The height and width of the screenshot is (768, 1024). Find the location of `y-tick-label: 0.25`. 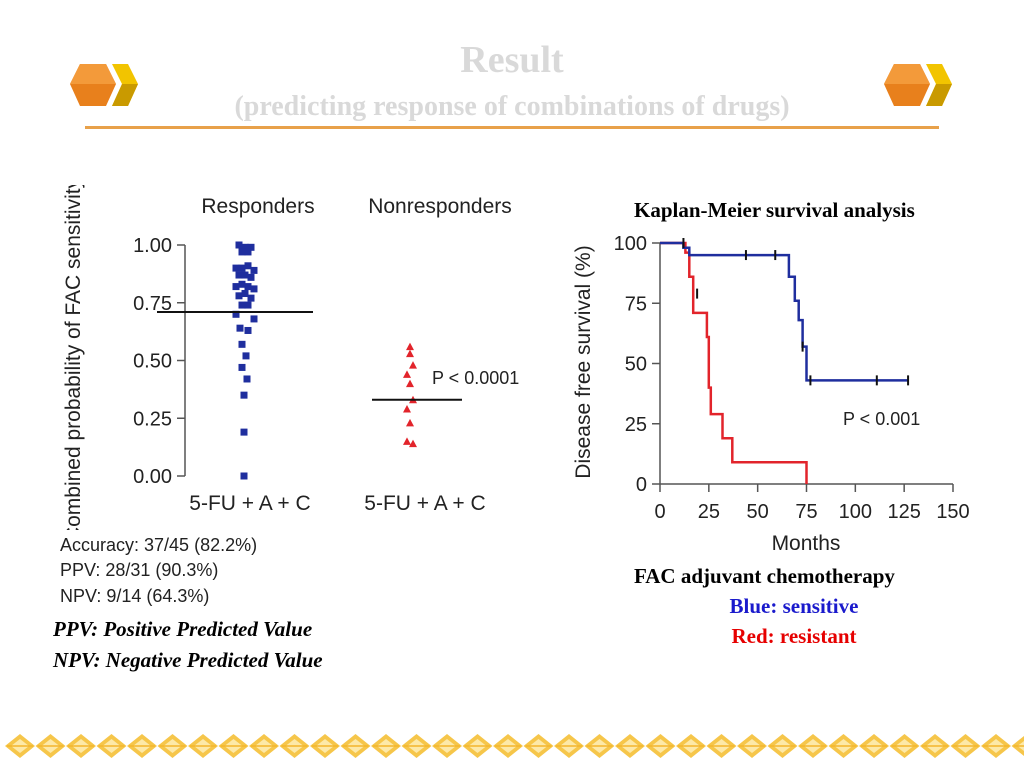

y-tick-label: 0.25 is located at coordinates (152, 419).